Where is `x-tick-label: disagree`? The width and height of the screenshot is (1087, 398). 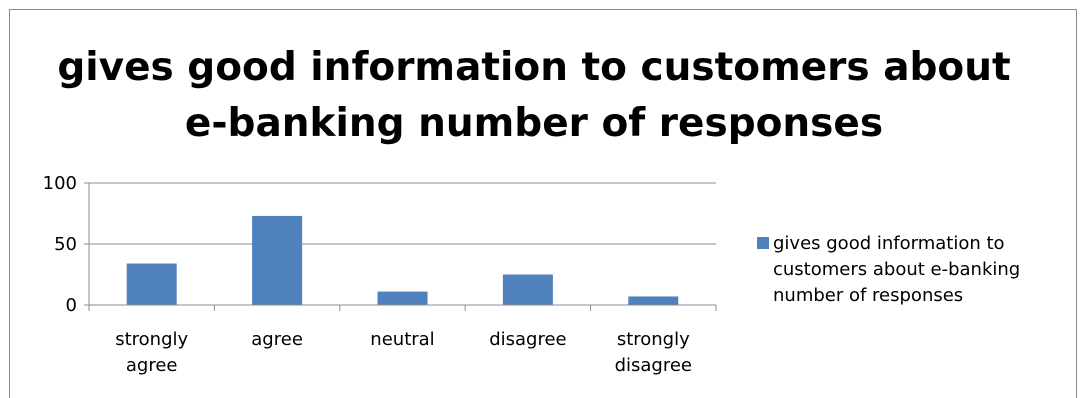 x-tick-label: disagree is located at coordinates (527, 339).